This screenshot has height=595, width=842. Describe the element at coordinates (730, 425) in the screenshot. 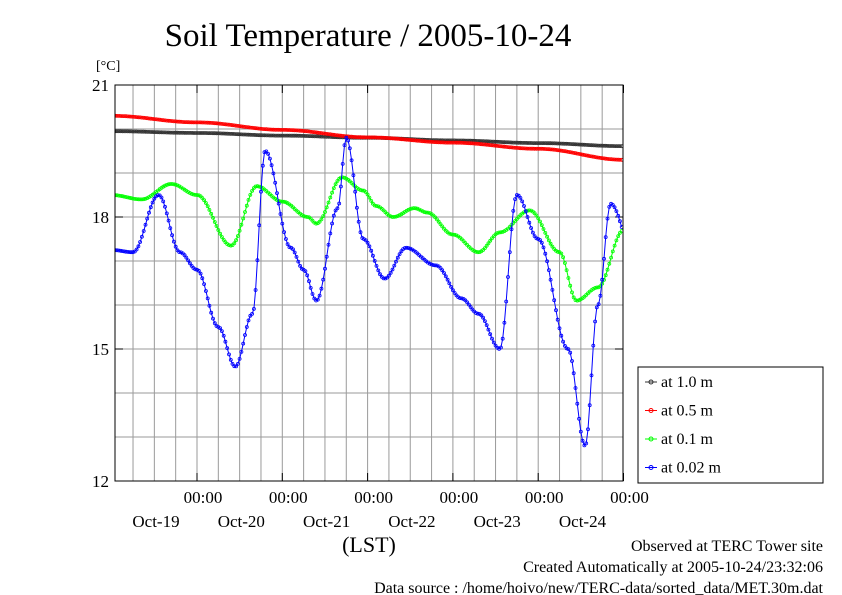

I see `legend-box` at that location.